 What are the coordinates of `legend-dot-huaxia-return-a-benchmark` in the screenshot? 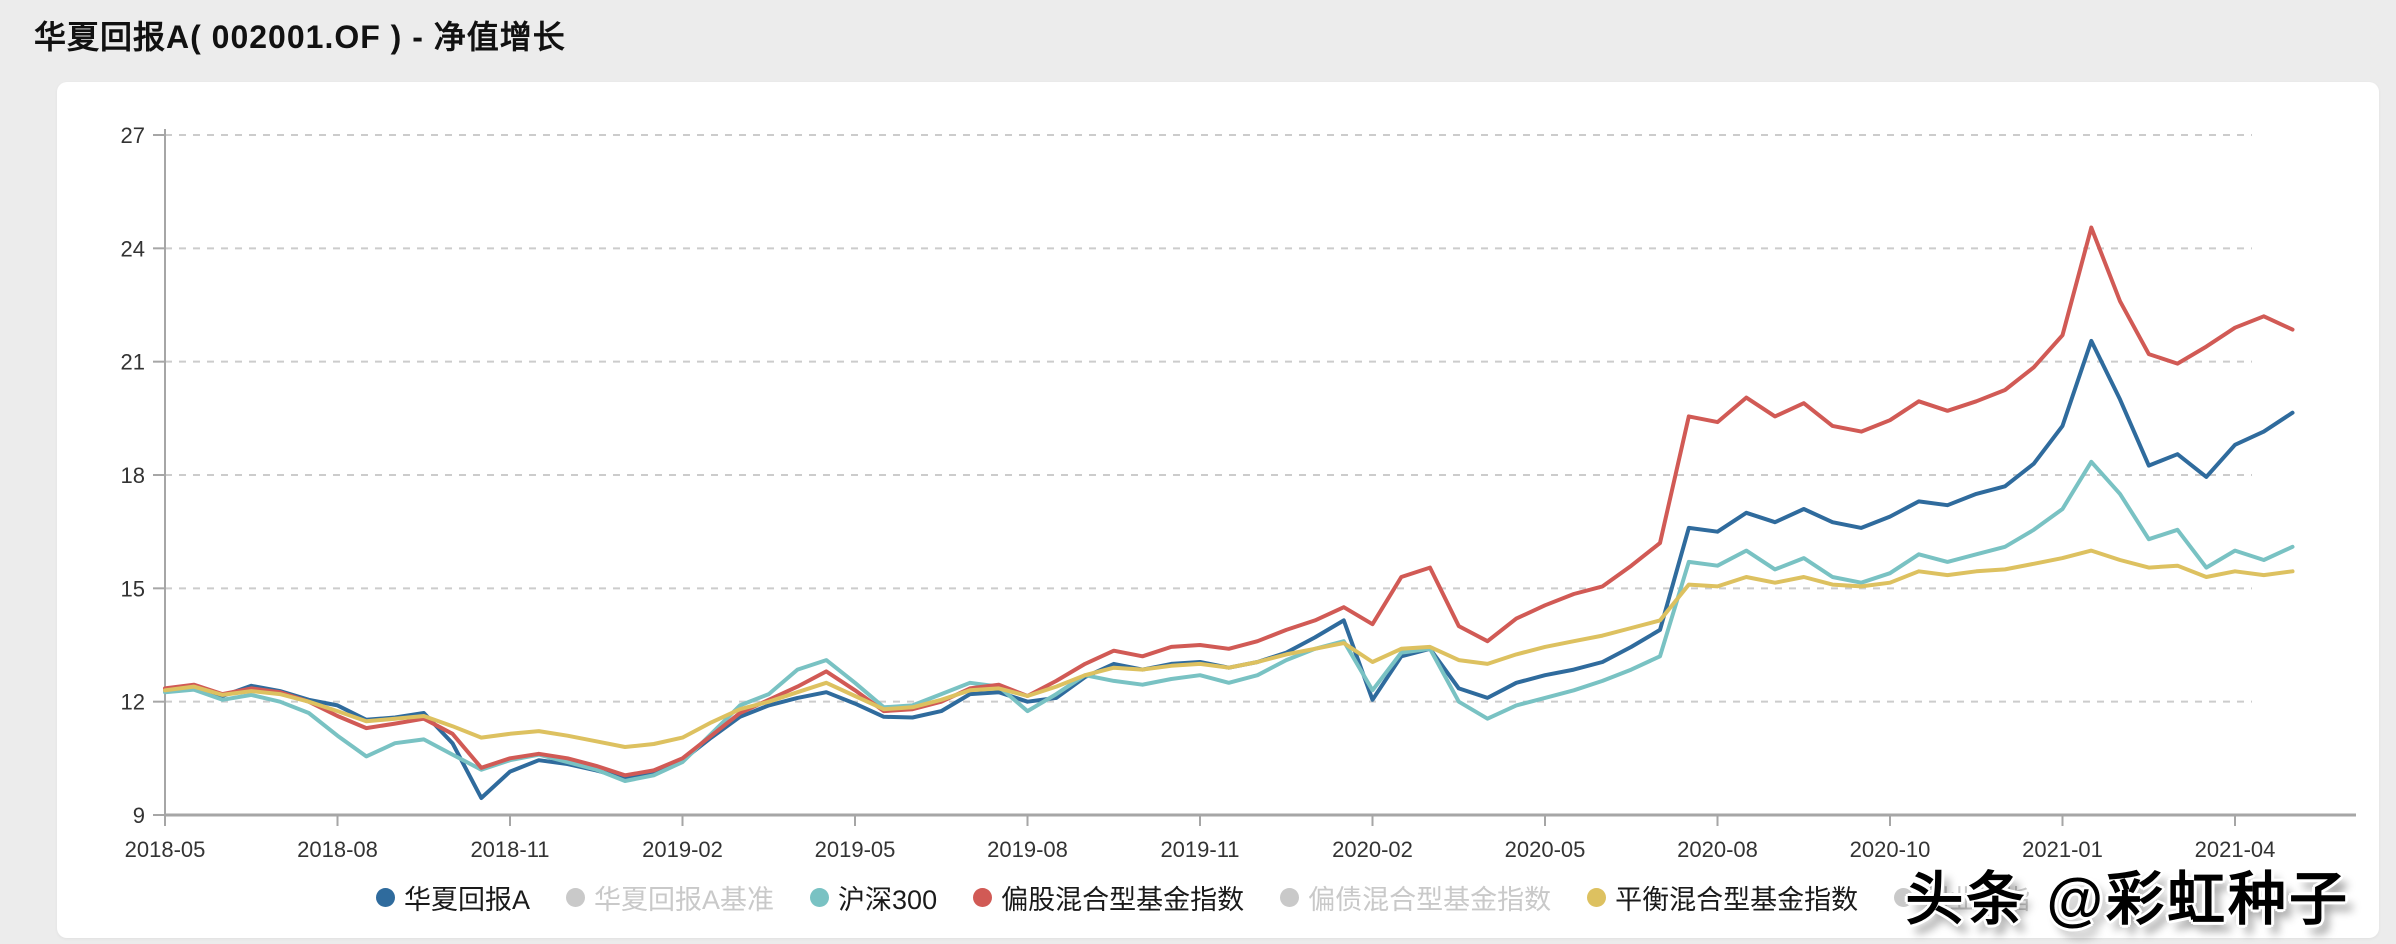 It's located at (576, 897).